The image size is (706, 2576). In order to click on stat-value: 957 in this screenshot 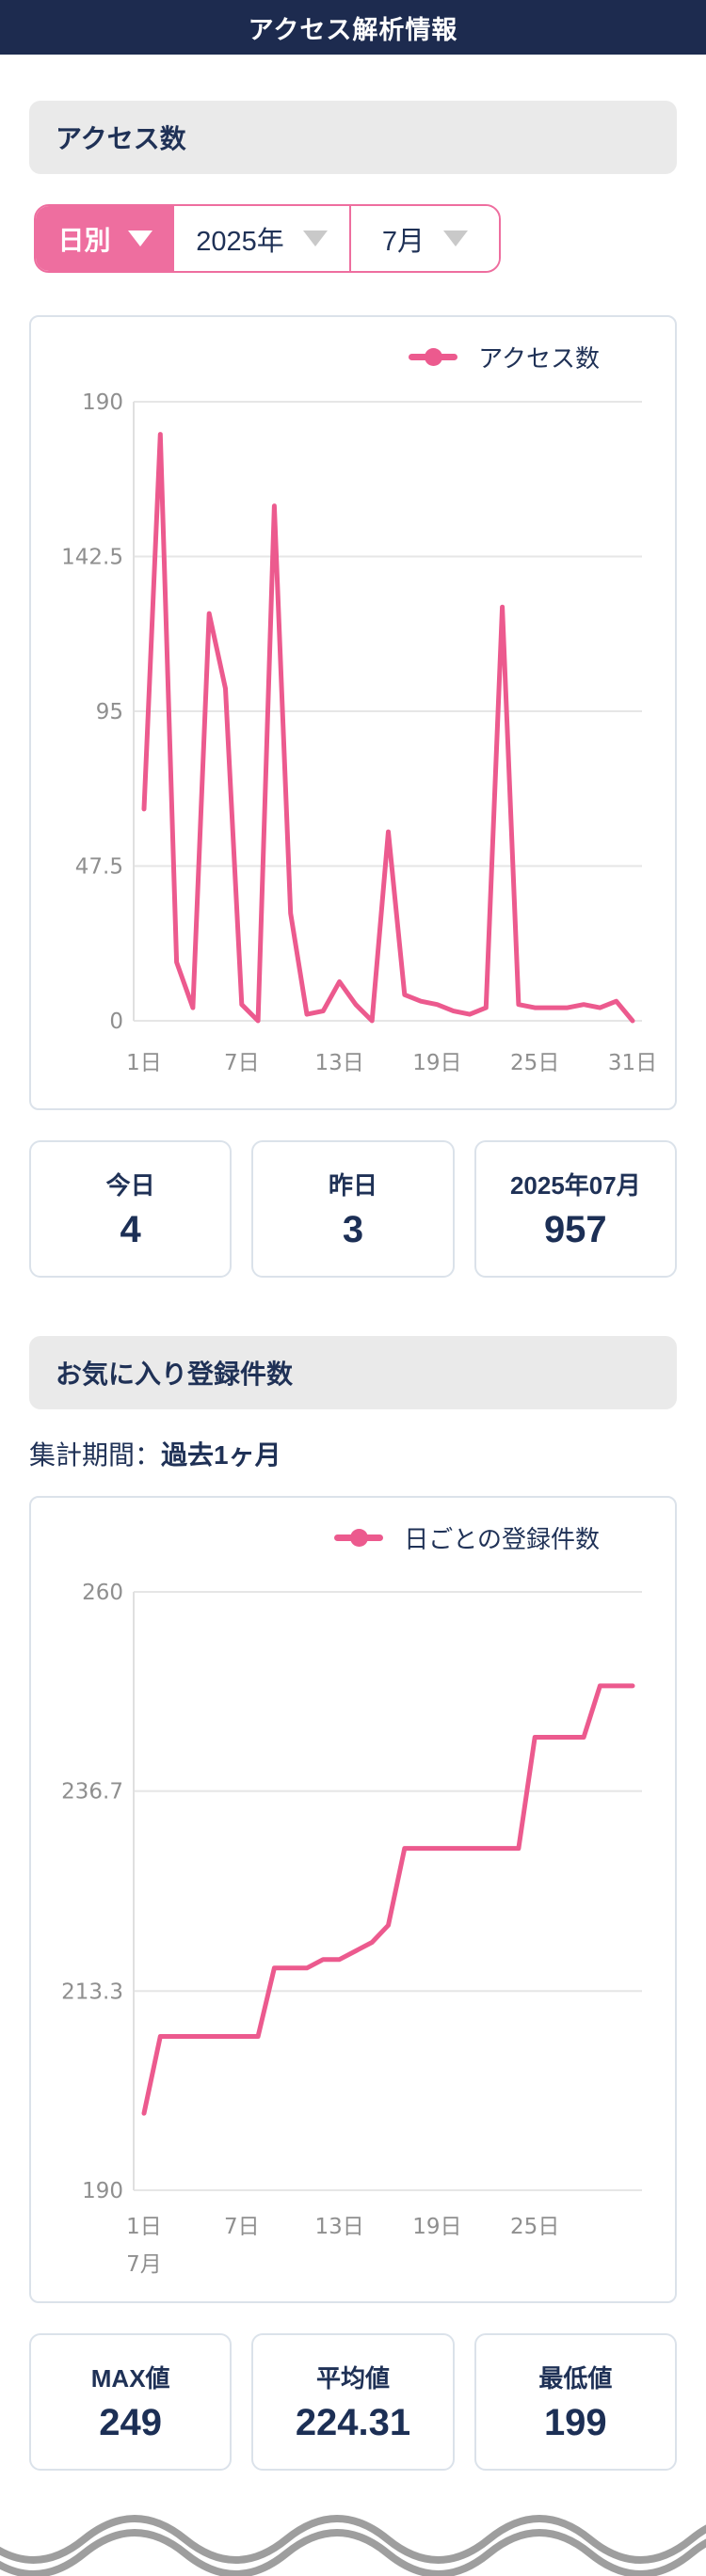, I will do `click(575, 1229)`.